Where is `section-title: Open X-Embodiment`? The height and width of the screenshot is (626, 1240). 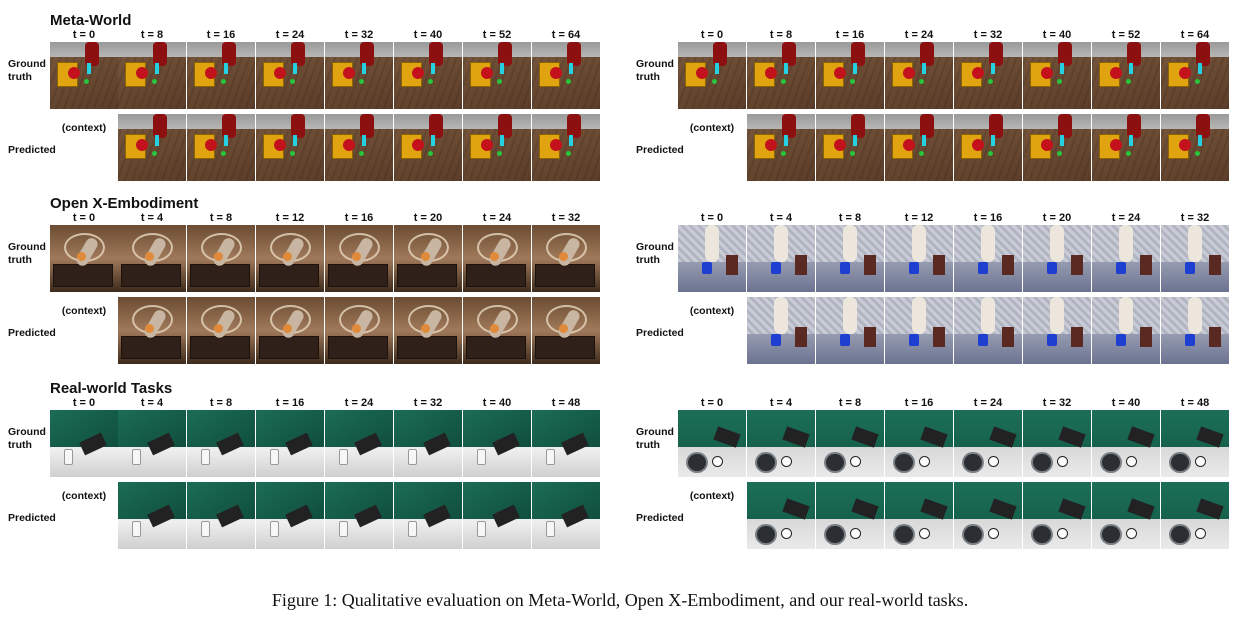
section-title: Open X-Embodiment is located at coordinates (124, 203).